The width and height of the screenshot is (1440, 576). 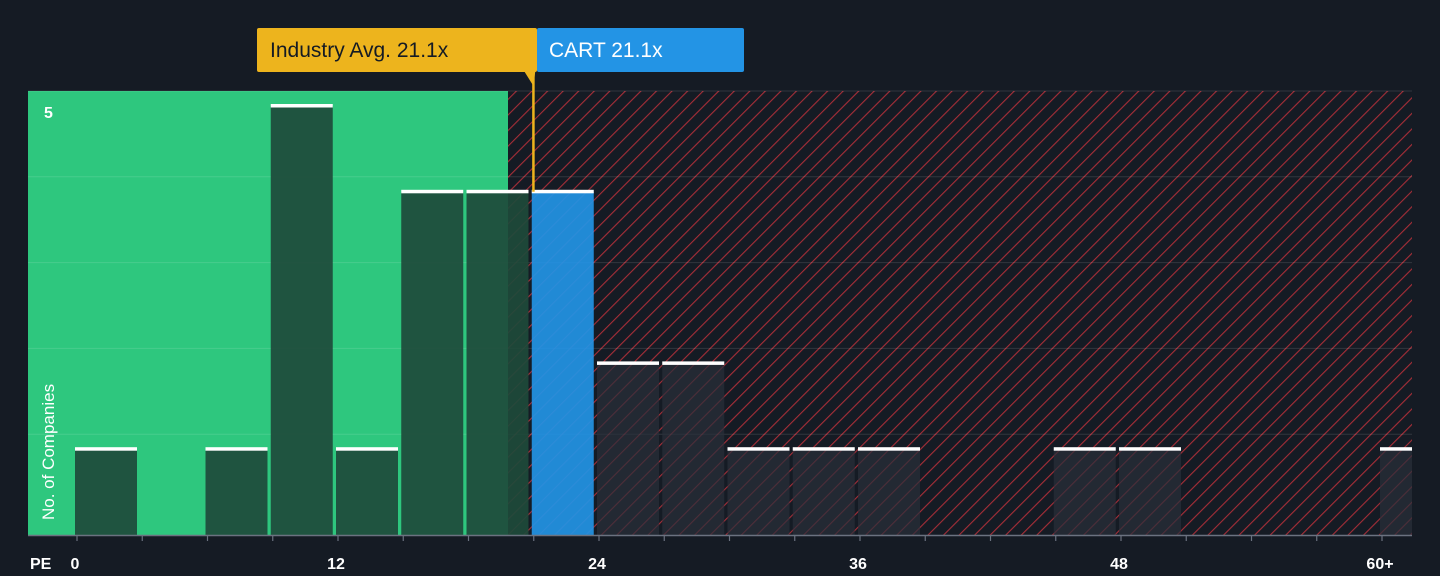 What do you see at coordinates (1379, 563) in the screenshot?
I see `x-tick-label: 60+` at bounding box center [1379, 563].